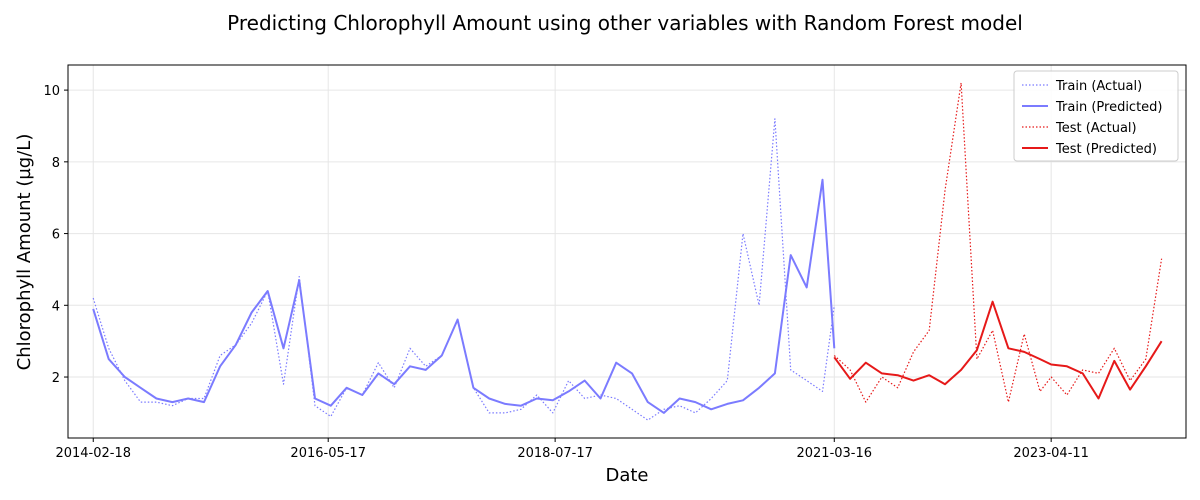 The height and width of the screenshot is (500, 1200). I want to click on y-tick-label: 6, so click(56, 235).